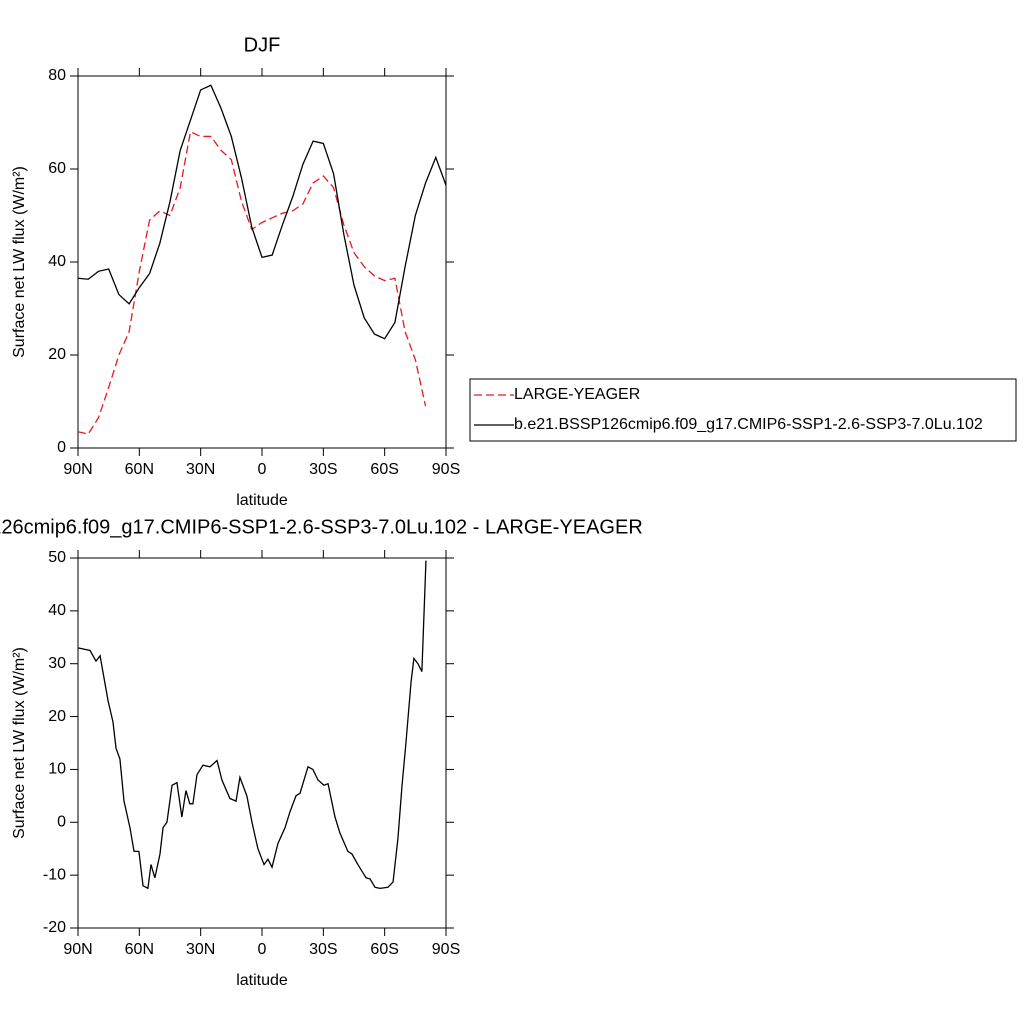  What do you see at coordinates (57, 769) in the screenshot?
I see `y-tick-label: 10` at bounding box center [57, 769].